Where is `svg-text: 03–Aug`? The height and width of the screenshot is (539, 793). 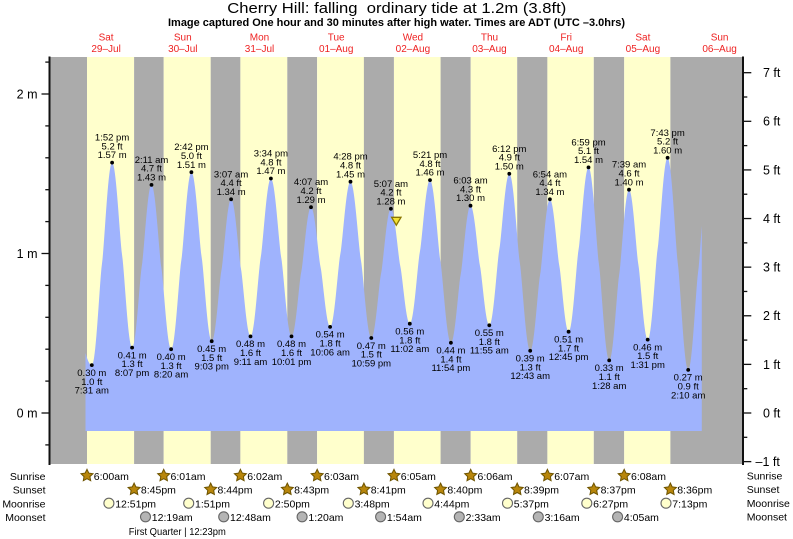
svg-text: 03–Aug is located at coordinates (489, 49).